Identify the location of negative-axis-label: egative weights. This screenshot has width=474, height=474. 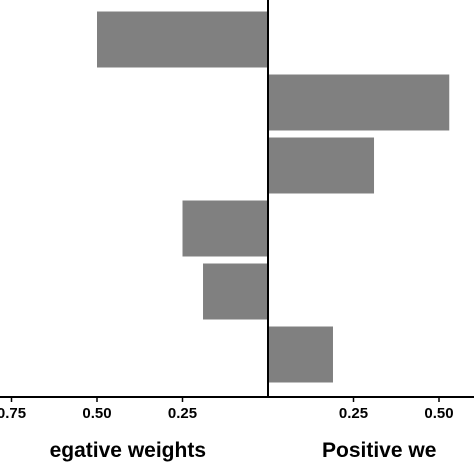
(128, 450).